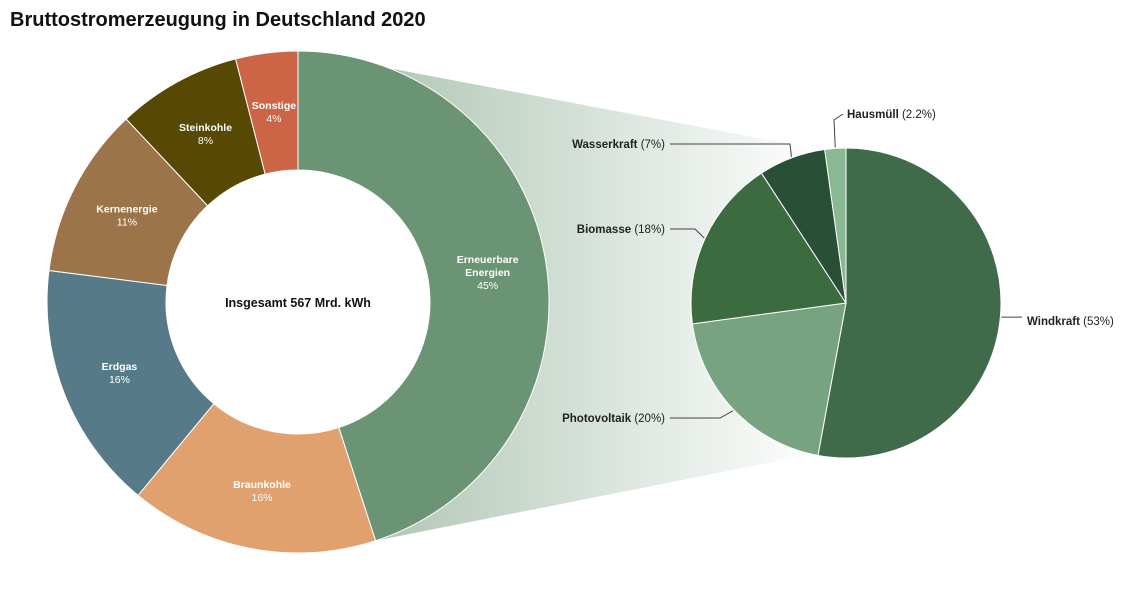 This screenshot has height=595, width=1134. I want to click on pie-slice-hausmuell, so click(835, 225).